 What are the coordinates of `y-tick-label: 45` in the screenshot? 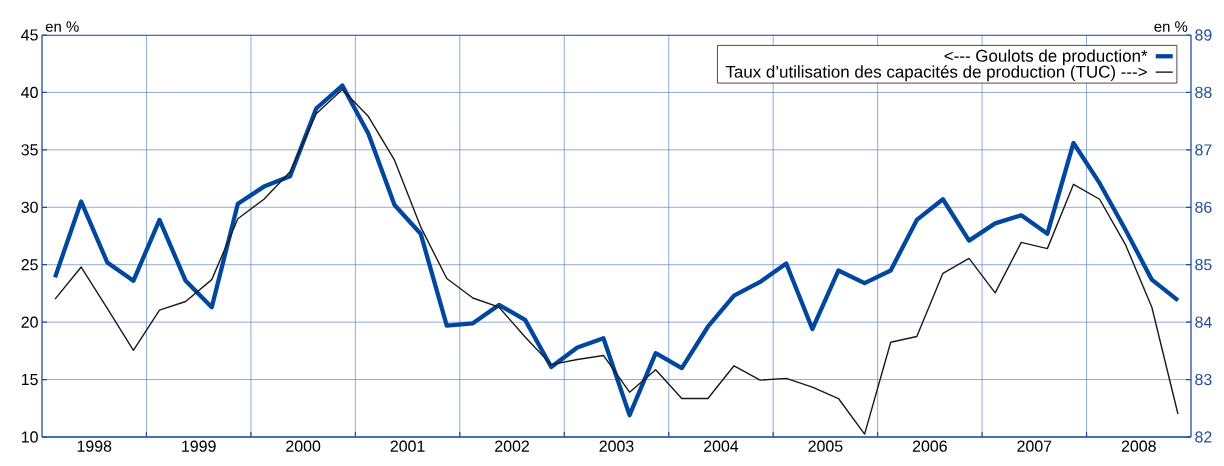 It's located at (29, 35).